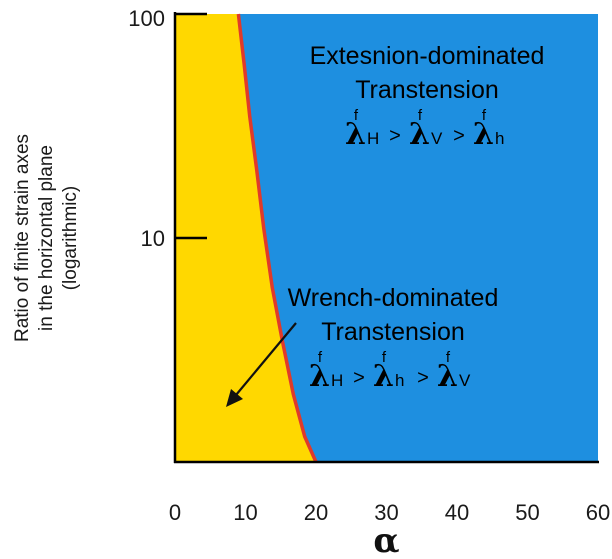 This screenshot has height=559, width=612. I want to click on wrench-formula: λfH > λfh > λfV, so click(390, 371).